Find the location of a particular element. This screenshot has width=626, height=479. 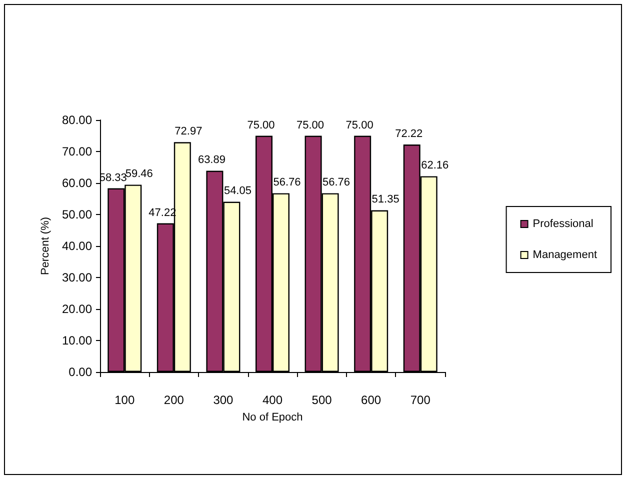

y-tick-label: 60.00 is located at coordinates (77, 183).